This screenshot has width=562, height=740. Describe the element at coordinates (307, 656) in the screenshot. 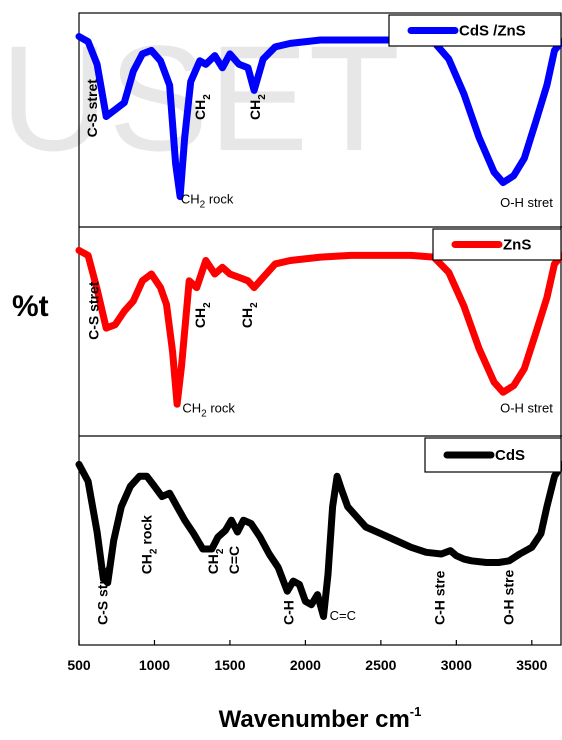

I see `x-axis-ticks: 500 1000 1500 2000 2500 3000 3500` at that location.